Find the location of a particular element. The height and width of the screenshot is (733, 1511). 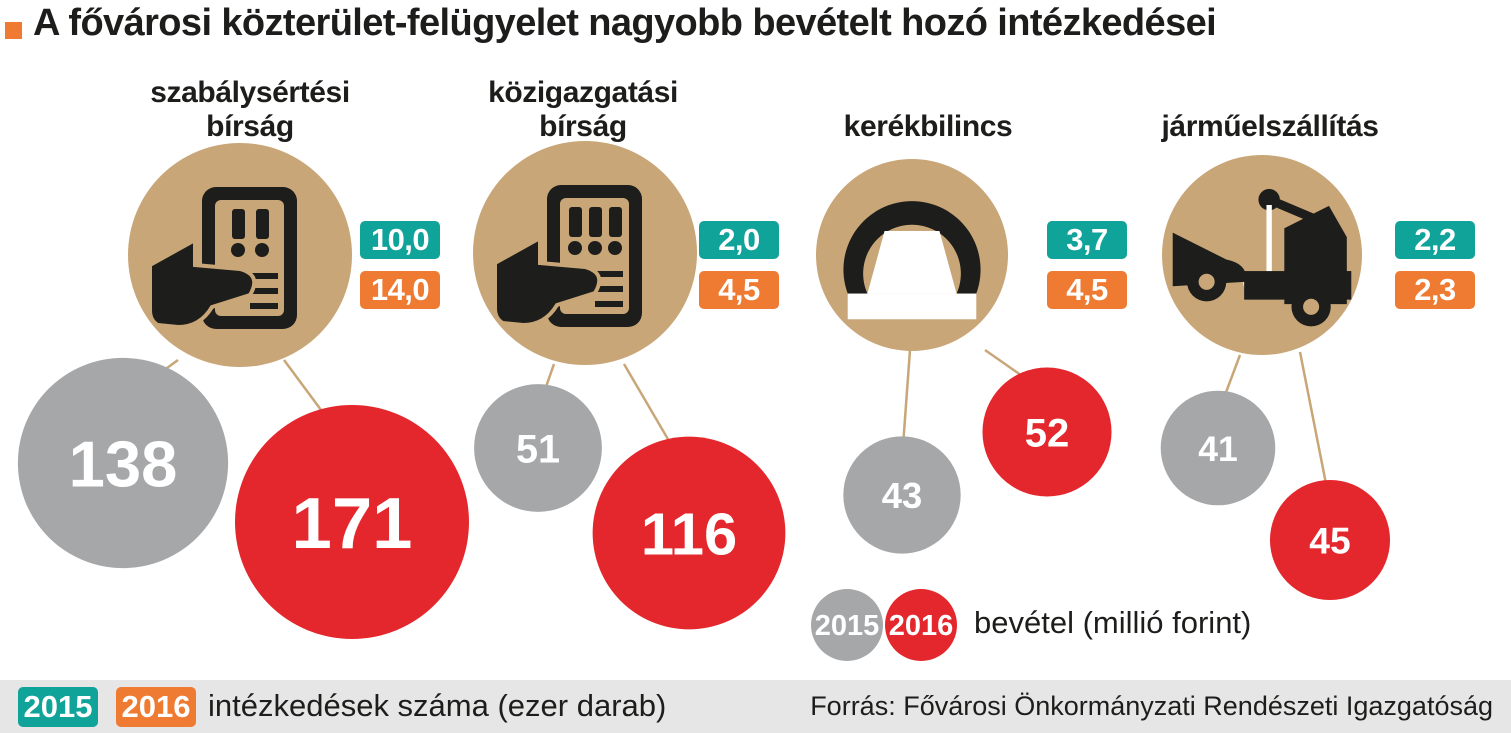

revenue-2015-bubble-3-circle is located at coordinates (1218, 448).